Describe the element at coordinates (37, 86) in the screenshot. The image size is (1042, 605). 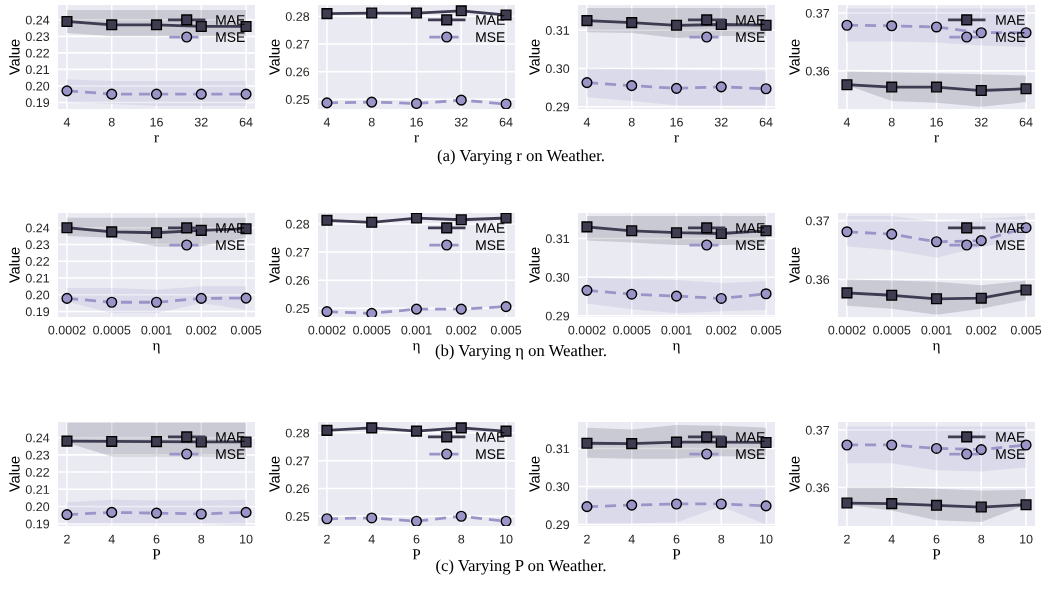
I see `y-tick-label: 0.20` at that location.